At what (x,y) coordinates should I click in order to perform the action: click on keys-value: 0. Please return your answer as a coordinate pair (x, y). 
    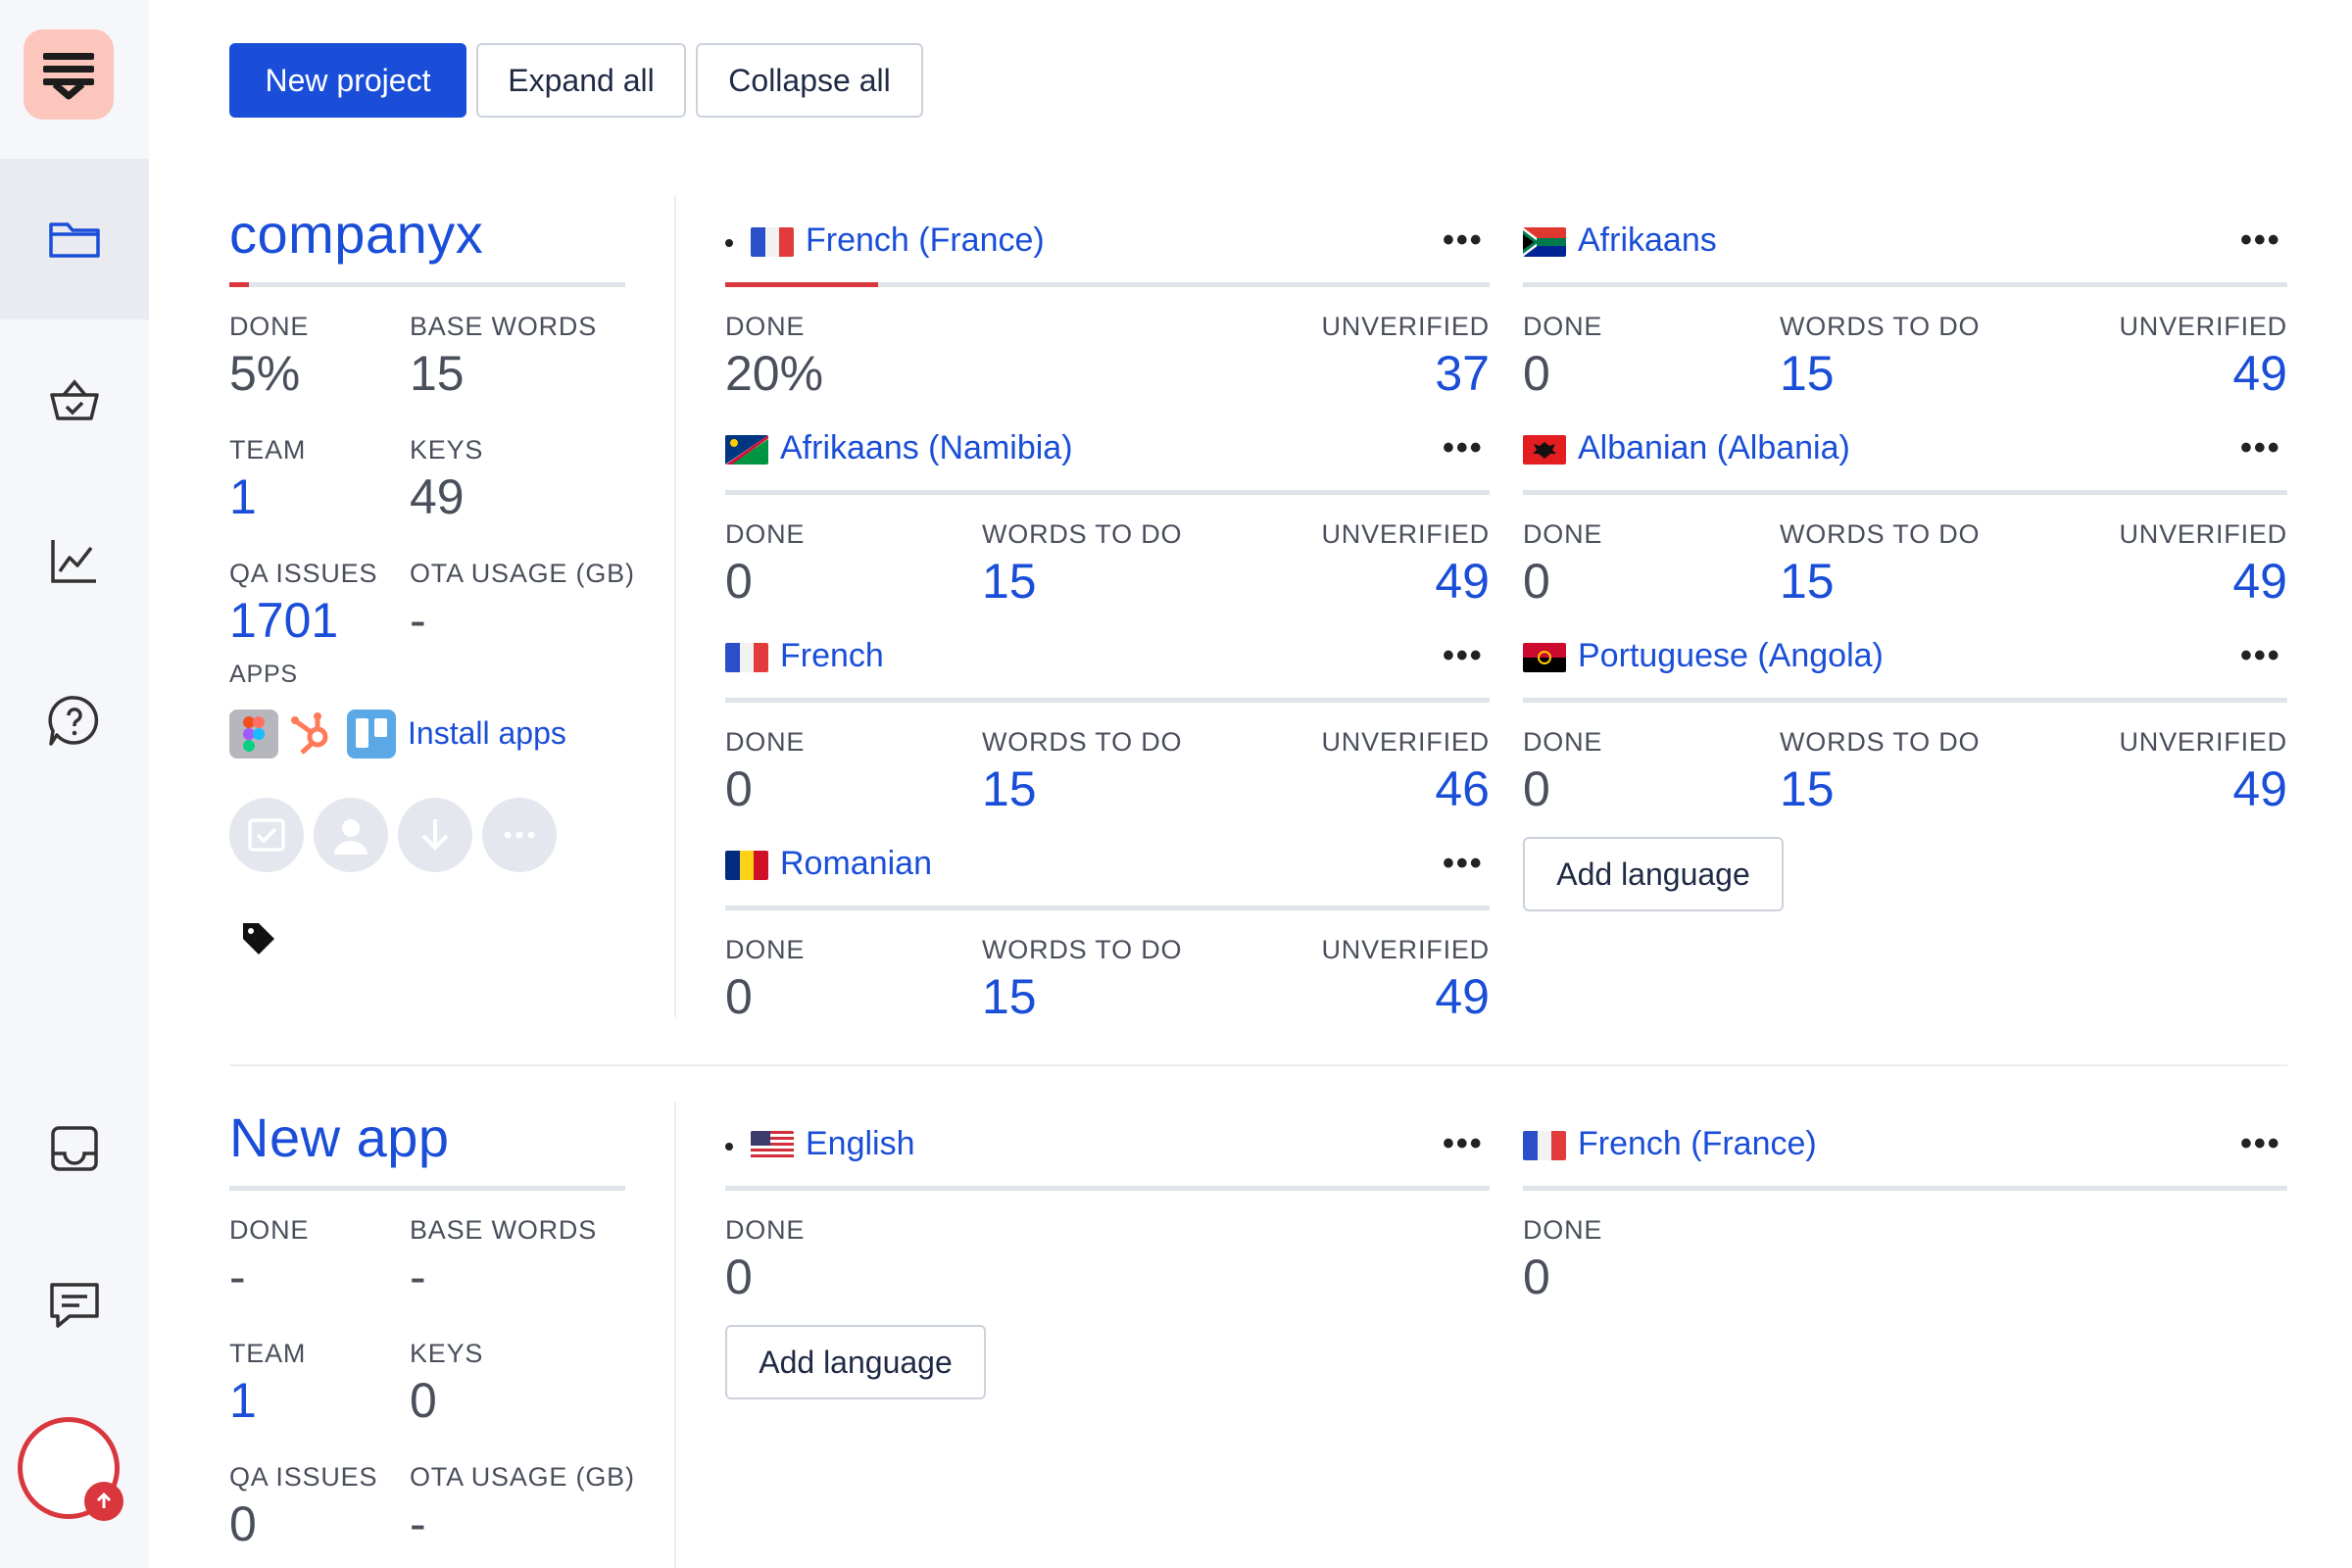
    Looking at the image, I should click on (423, 1400).